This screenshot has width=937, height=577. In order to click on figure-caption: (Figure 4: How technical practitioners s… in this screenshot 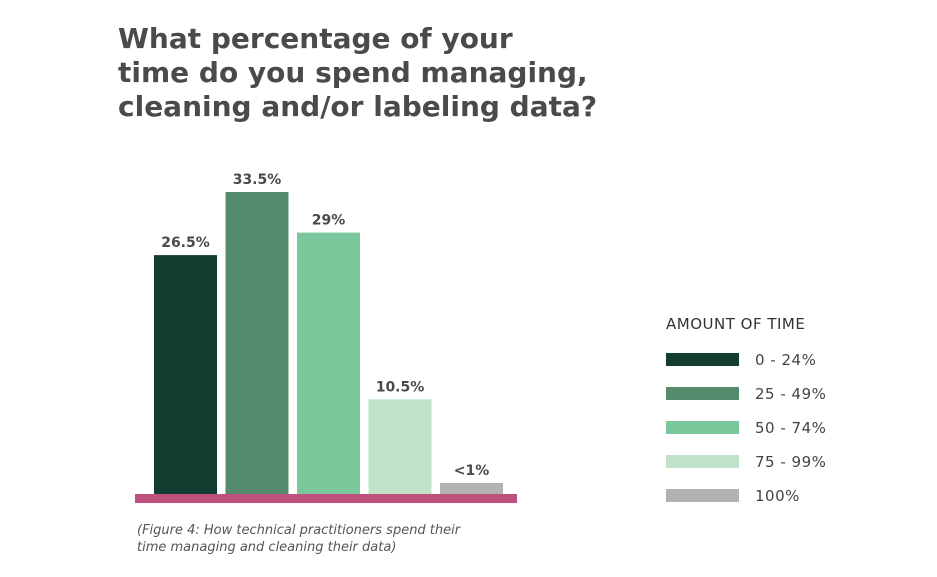, I will do `click(337, 539)`.